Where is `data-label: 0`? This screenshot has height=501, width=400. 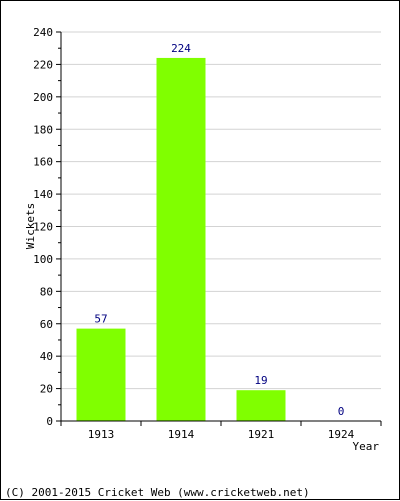
data-label: 0 is located at coordinates (341, 411).